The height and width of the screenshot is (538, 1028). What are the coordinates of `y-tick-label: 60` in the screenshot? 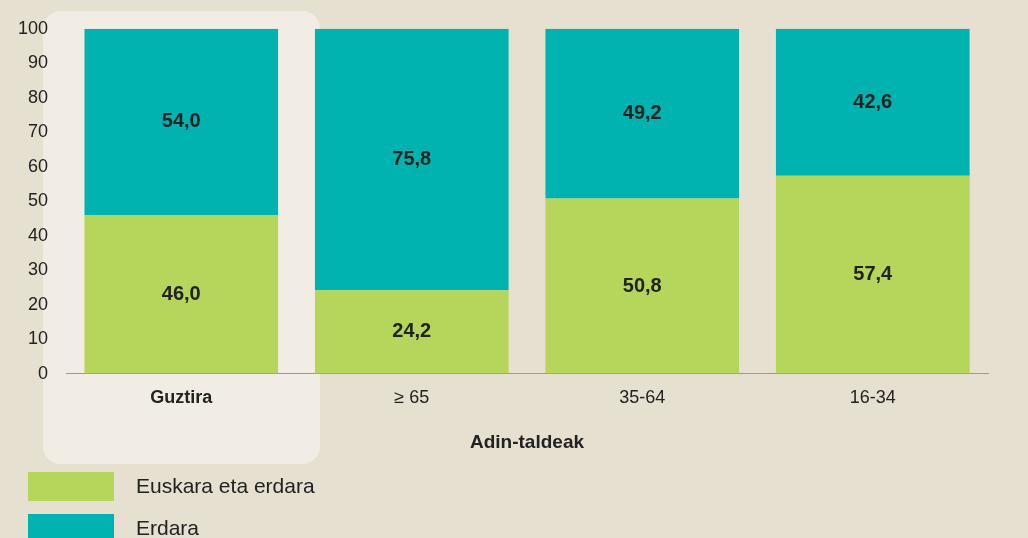 It's located at (38, 165).